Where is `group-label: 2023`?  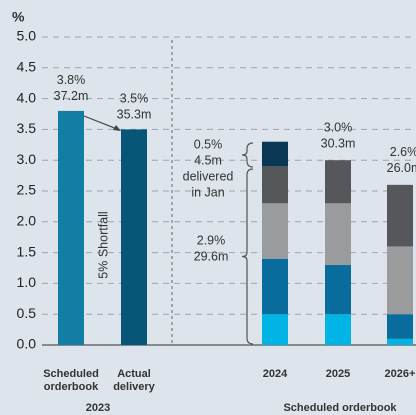
group-label: 2023 is located at coordinates (98, 408).